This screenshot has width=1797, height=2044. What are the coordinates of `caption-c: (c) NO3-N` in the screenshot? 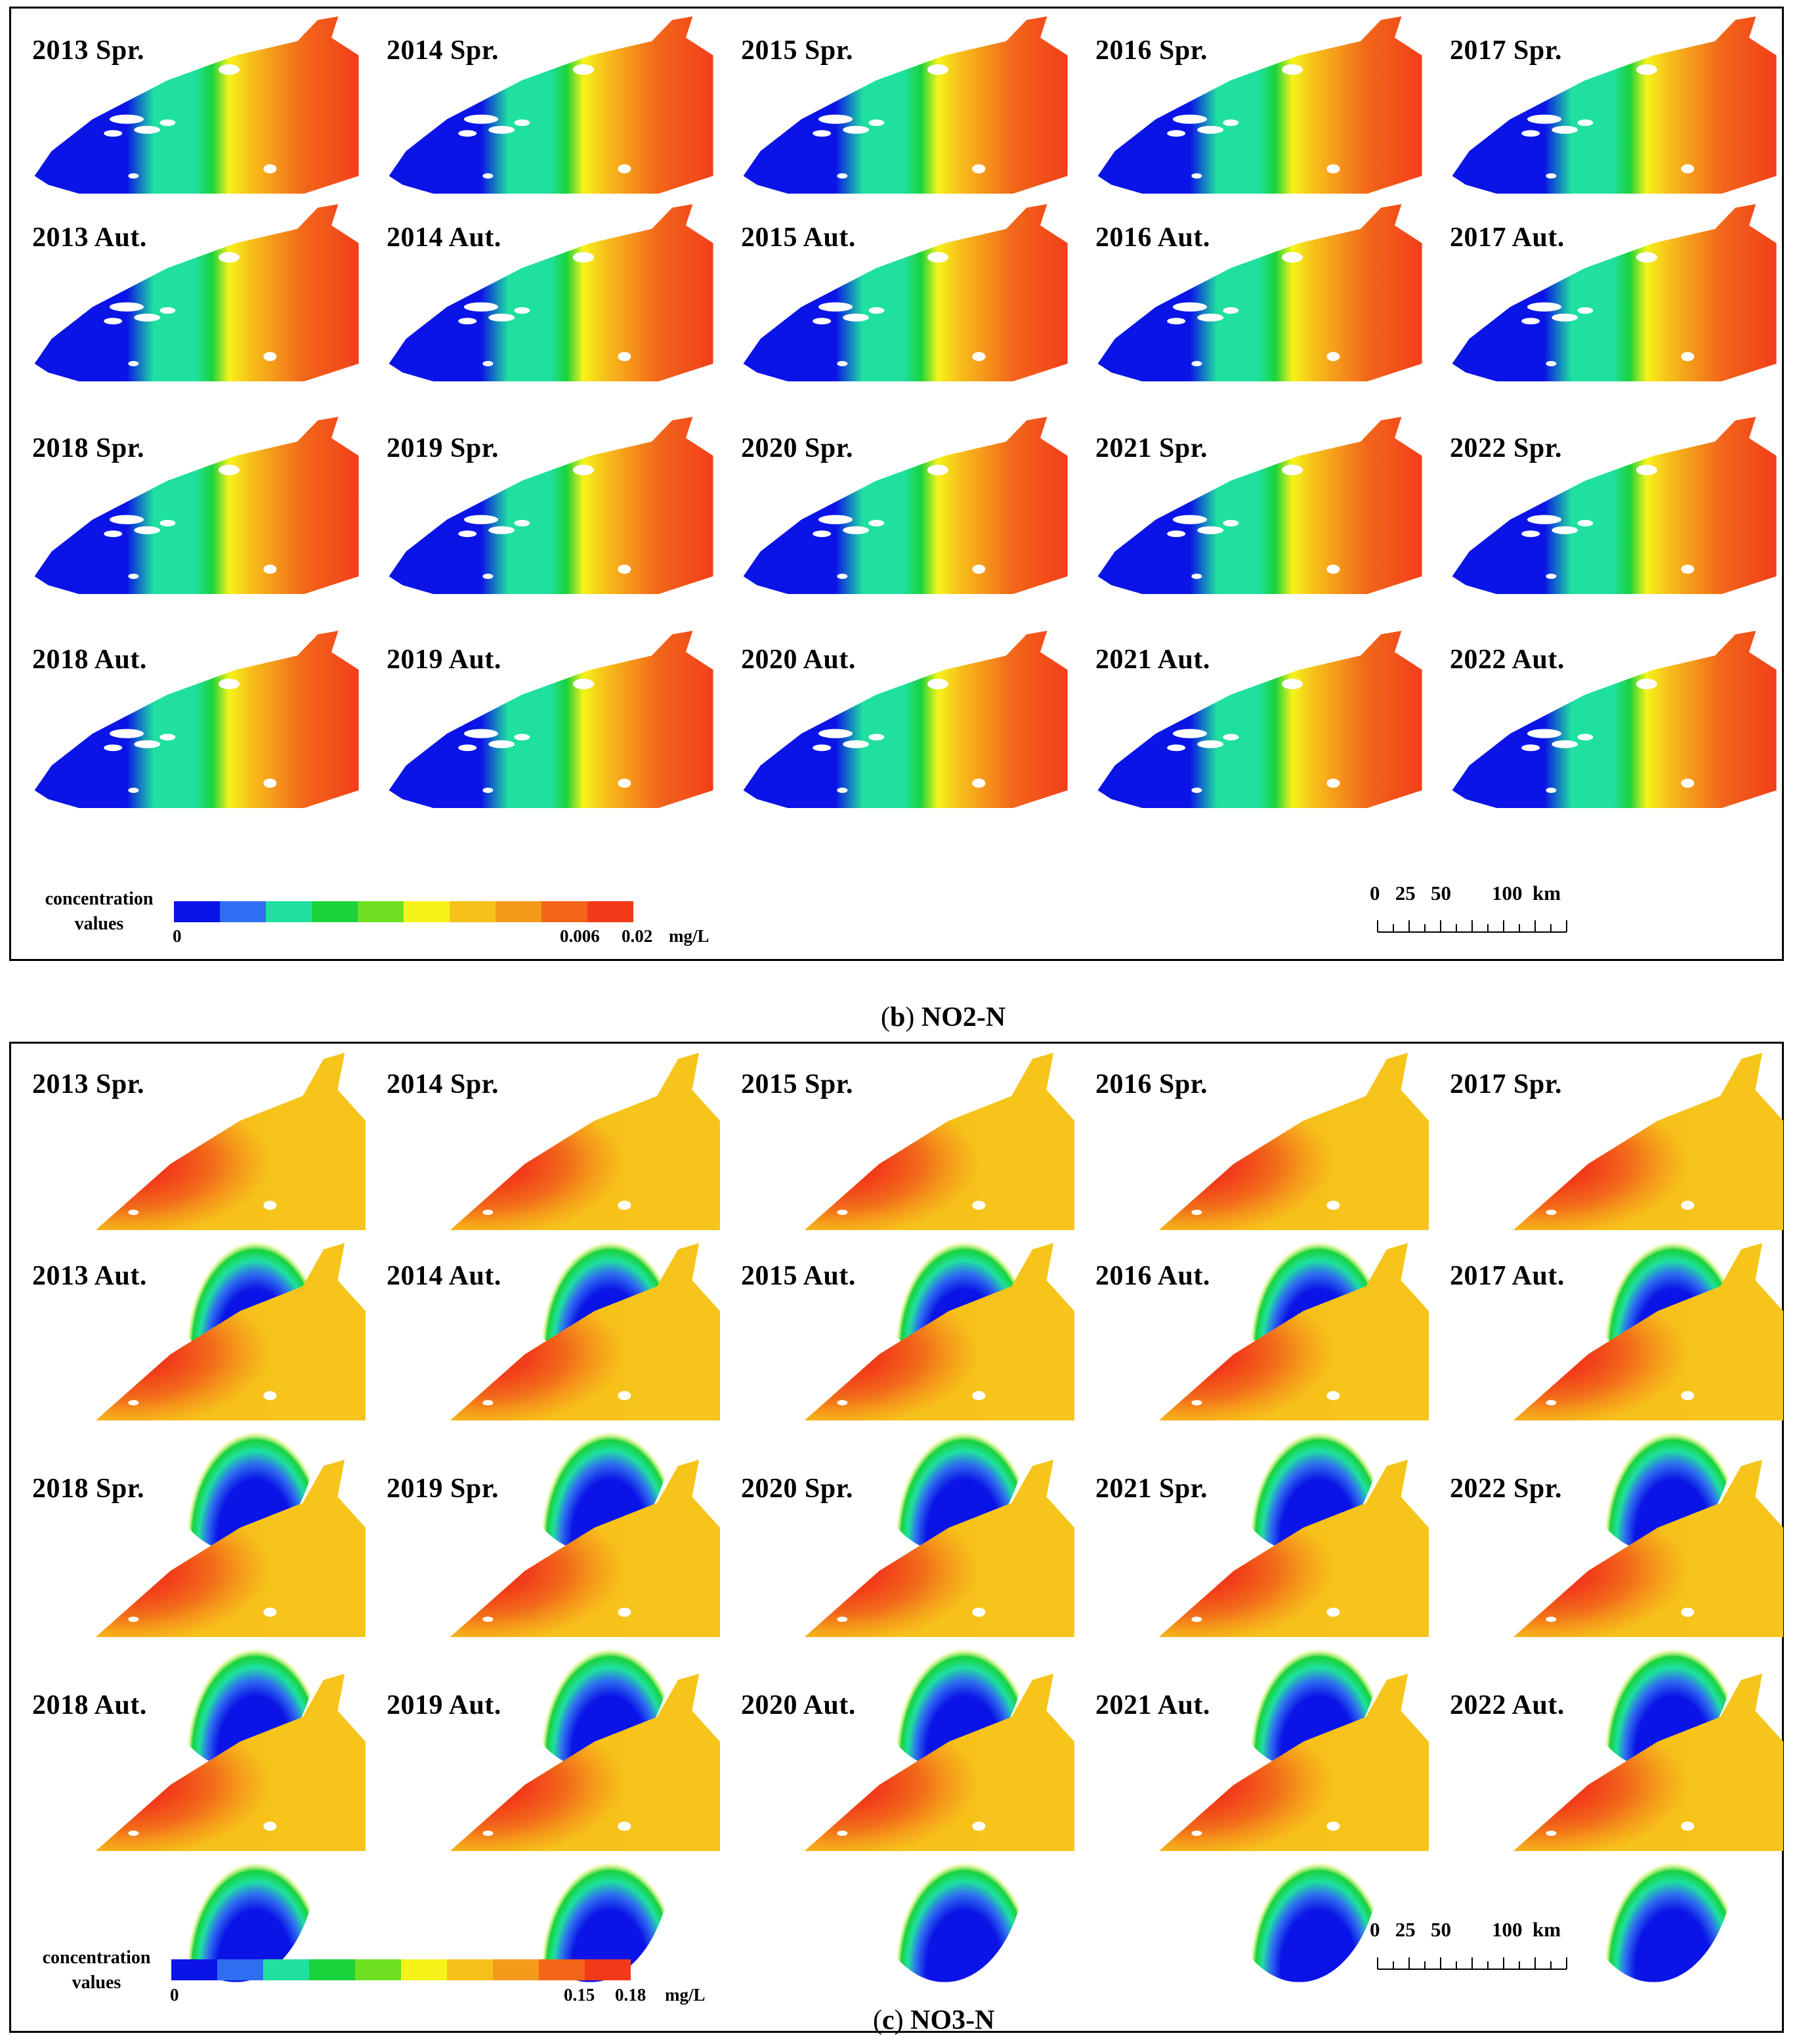 It's located at (934, 2020).